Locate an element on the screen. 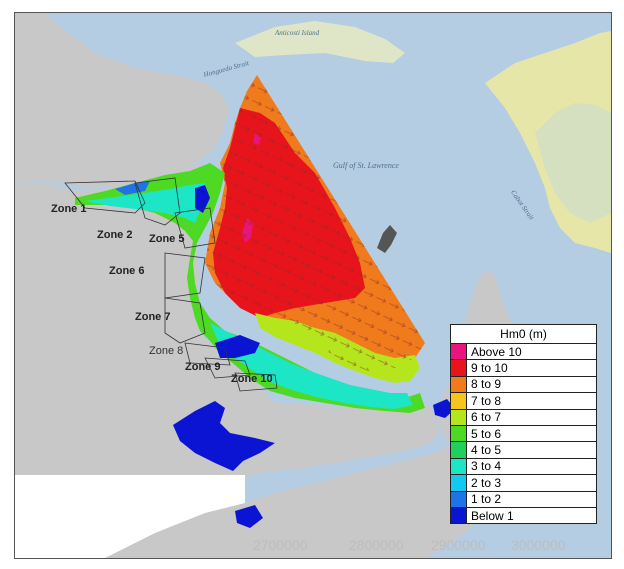 Image resolution: width=624 pixels, height=569 pixels. zone-label-1: Zone 1 is located at coordinates (69, 209).